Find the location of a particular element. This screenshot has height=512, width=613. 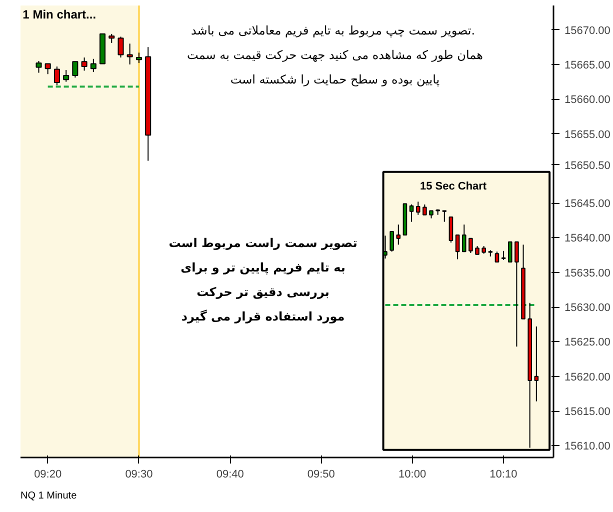

y-tick-label: 15620.00 is located at coordinates (587, 377).